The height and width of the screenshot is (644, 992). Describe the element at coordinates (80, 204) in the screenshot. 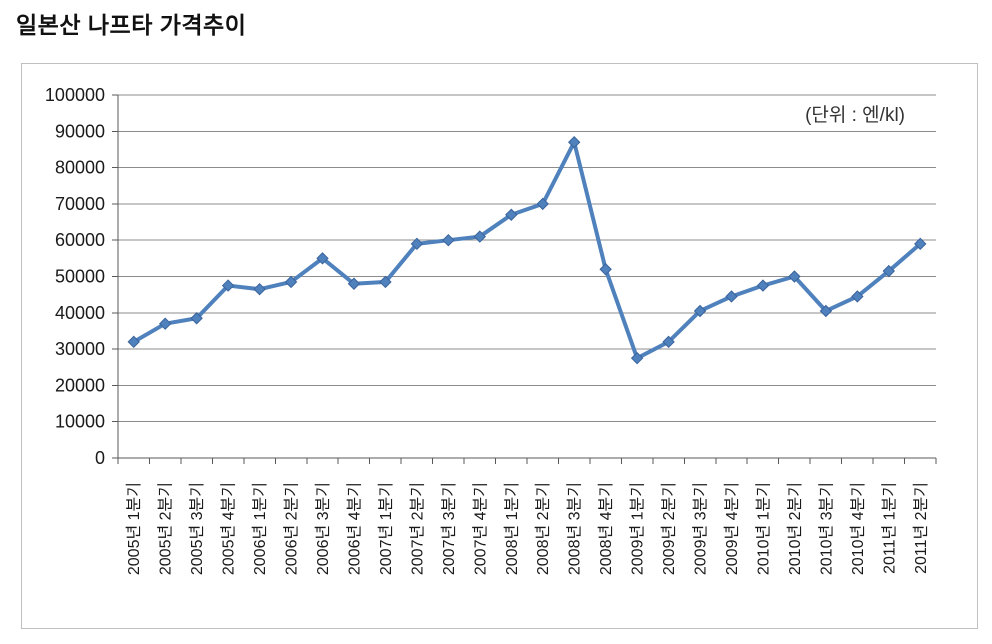

I see `y-axis-label: 70000` at that location.